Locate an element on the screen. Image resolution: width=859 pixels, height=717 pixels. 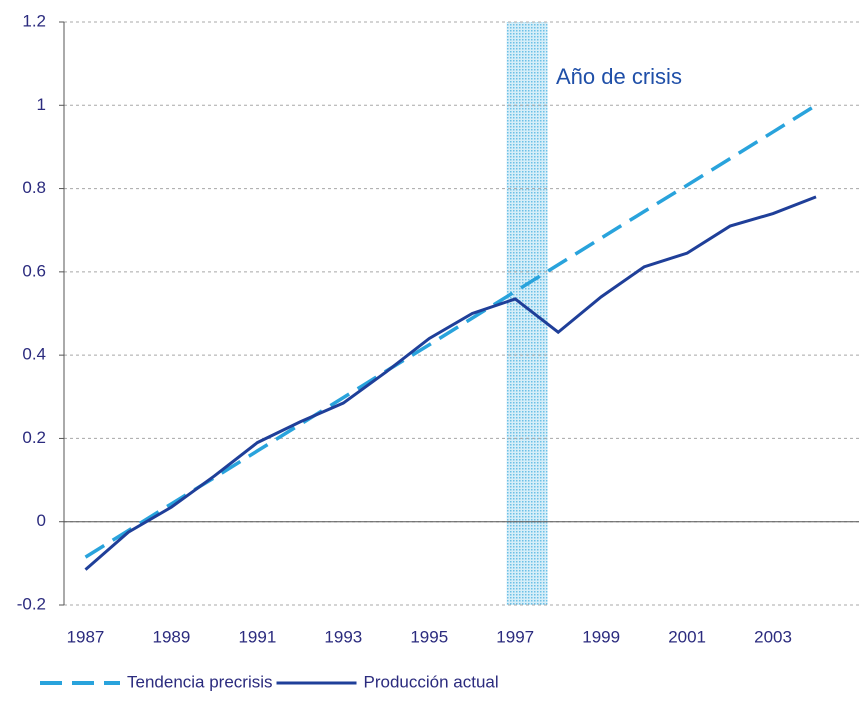
crisis-band is located at coordinates (527, 313).